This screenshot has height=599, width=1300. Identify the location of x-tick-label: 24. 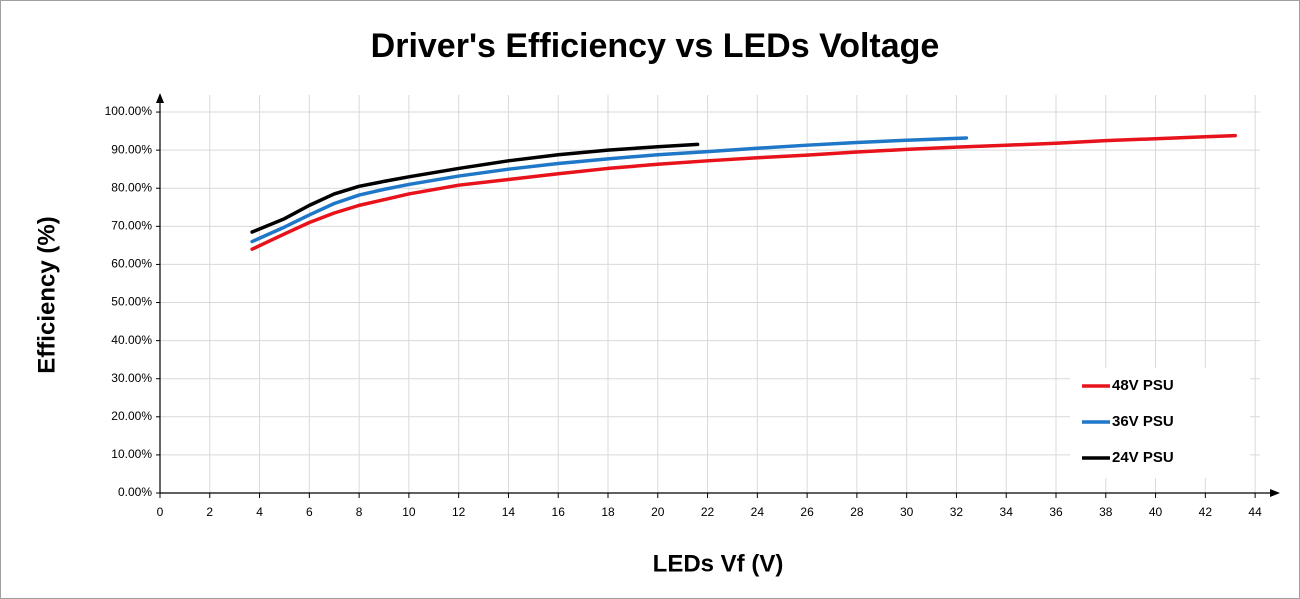
(758, 512).